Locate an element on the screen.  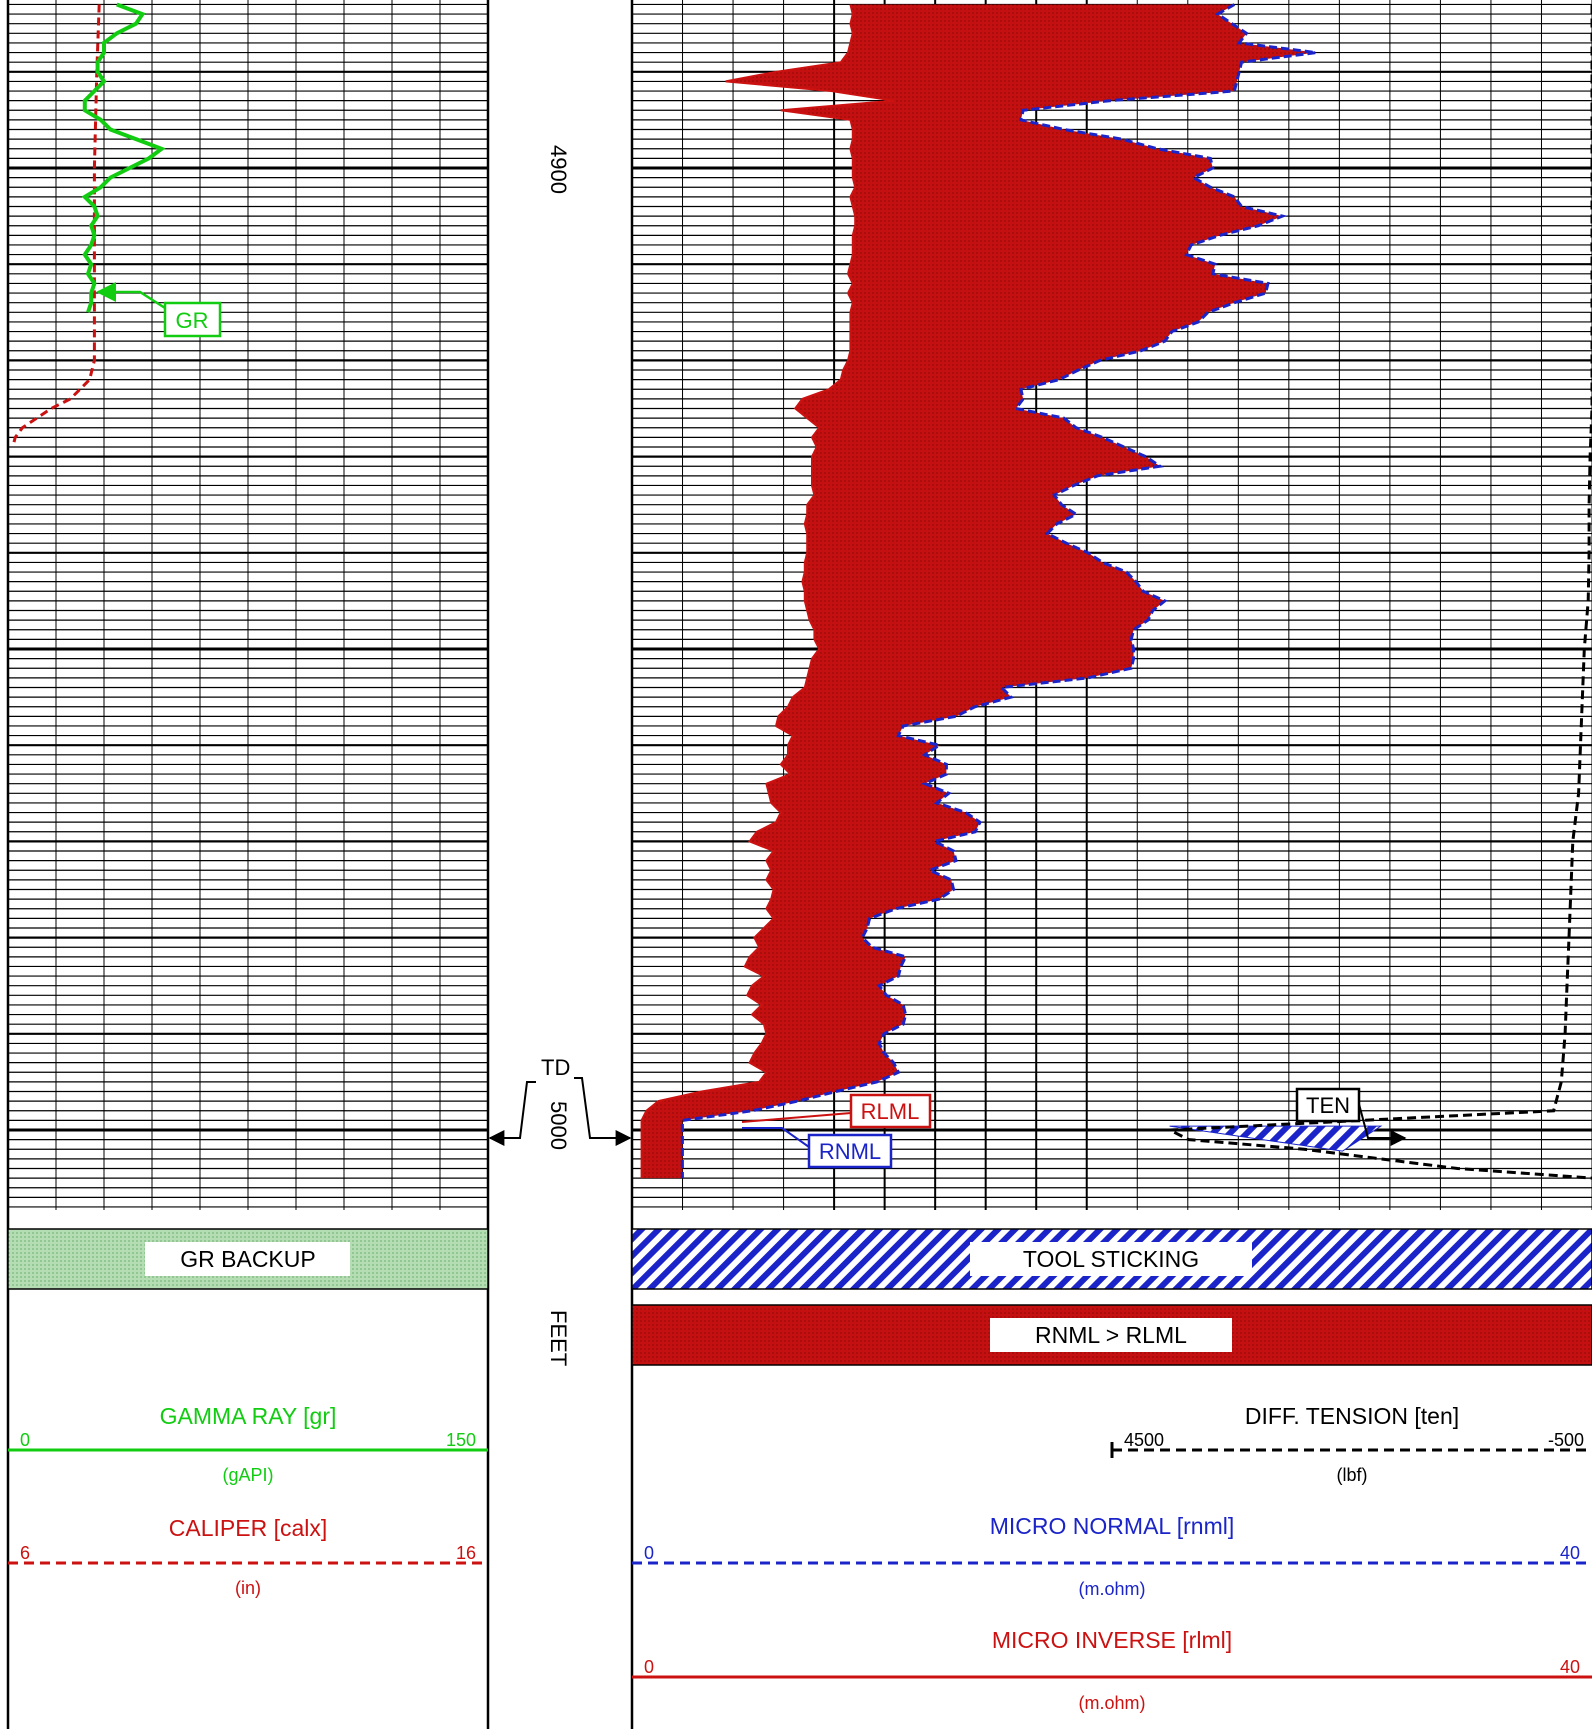
legend-rnml-gt-rlml: RNML > RLML is located at coordinates (1111, 1335).